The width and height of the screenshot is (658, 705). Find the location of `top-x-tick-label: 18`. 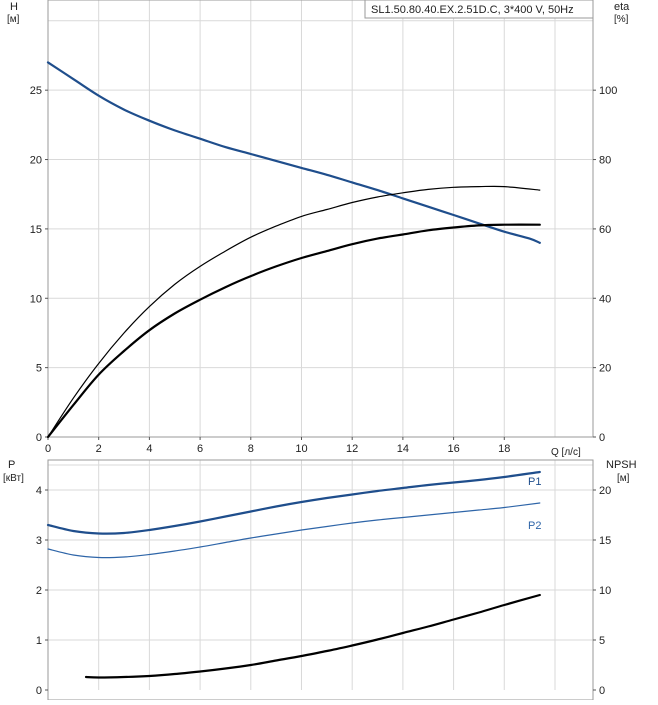

top-x-tick-label: 18 is located at coordinates (504, 449).